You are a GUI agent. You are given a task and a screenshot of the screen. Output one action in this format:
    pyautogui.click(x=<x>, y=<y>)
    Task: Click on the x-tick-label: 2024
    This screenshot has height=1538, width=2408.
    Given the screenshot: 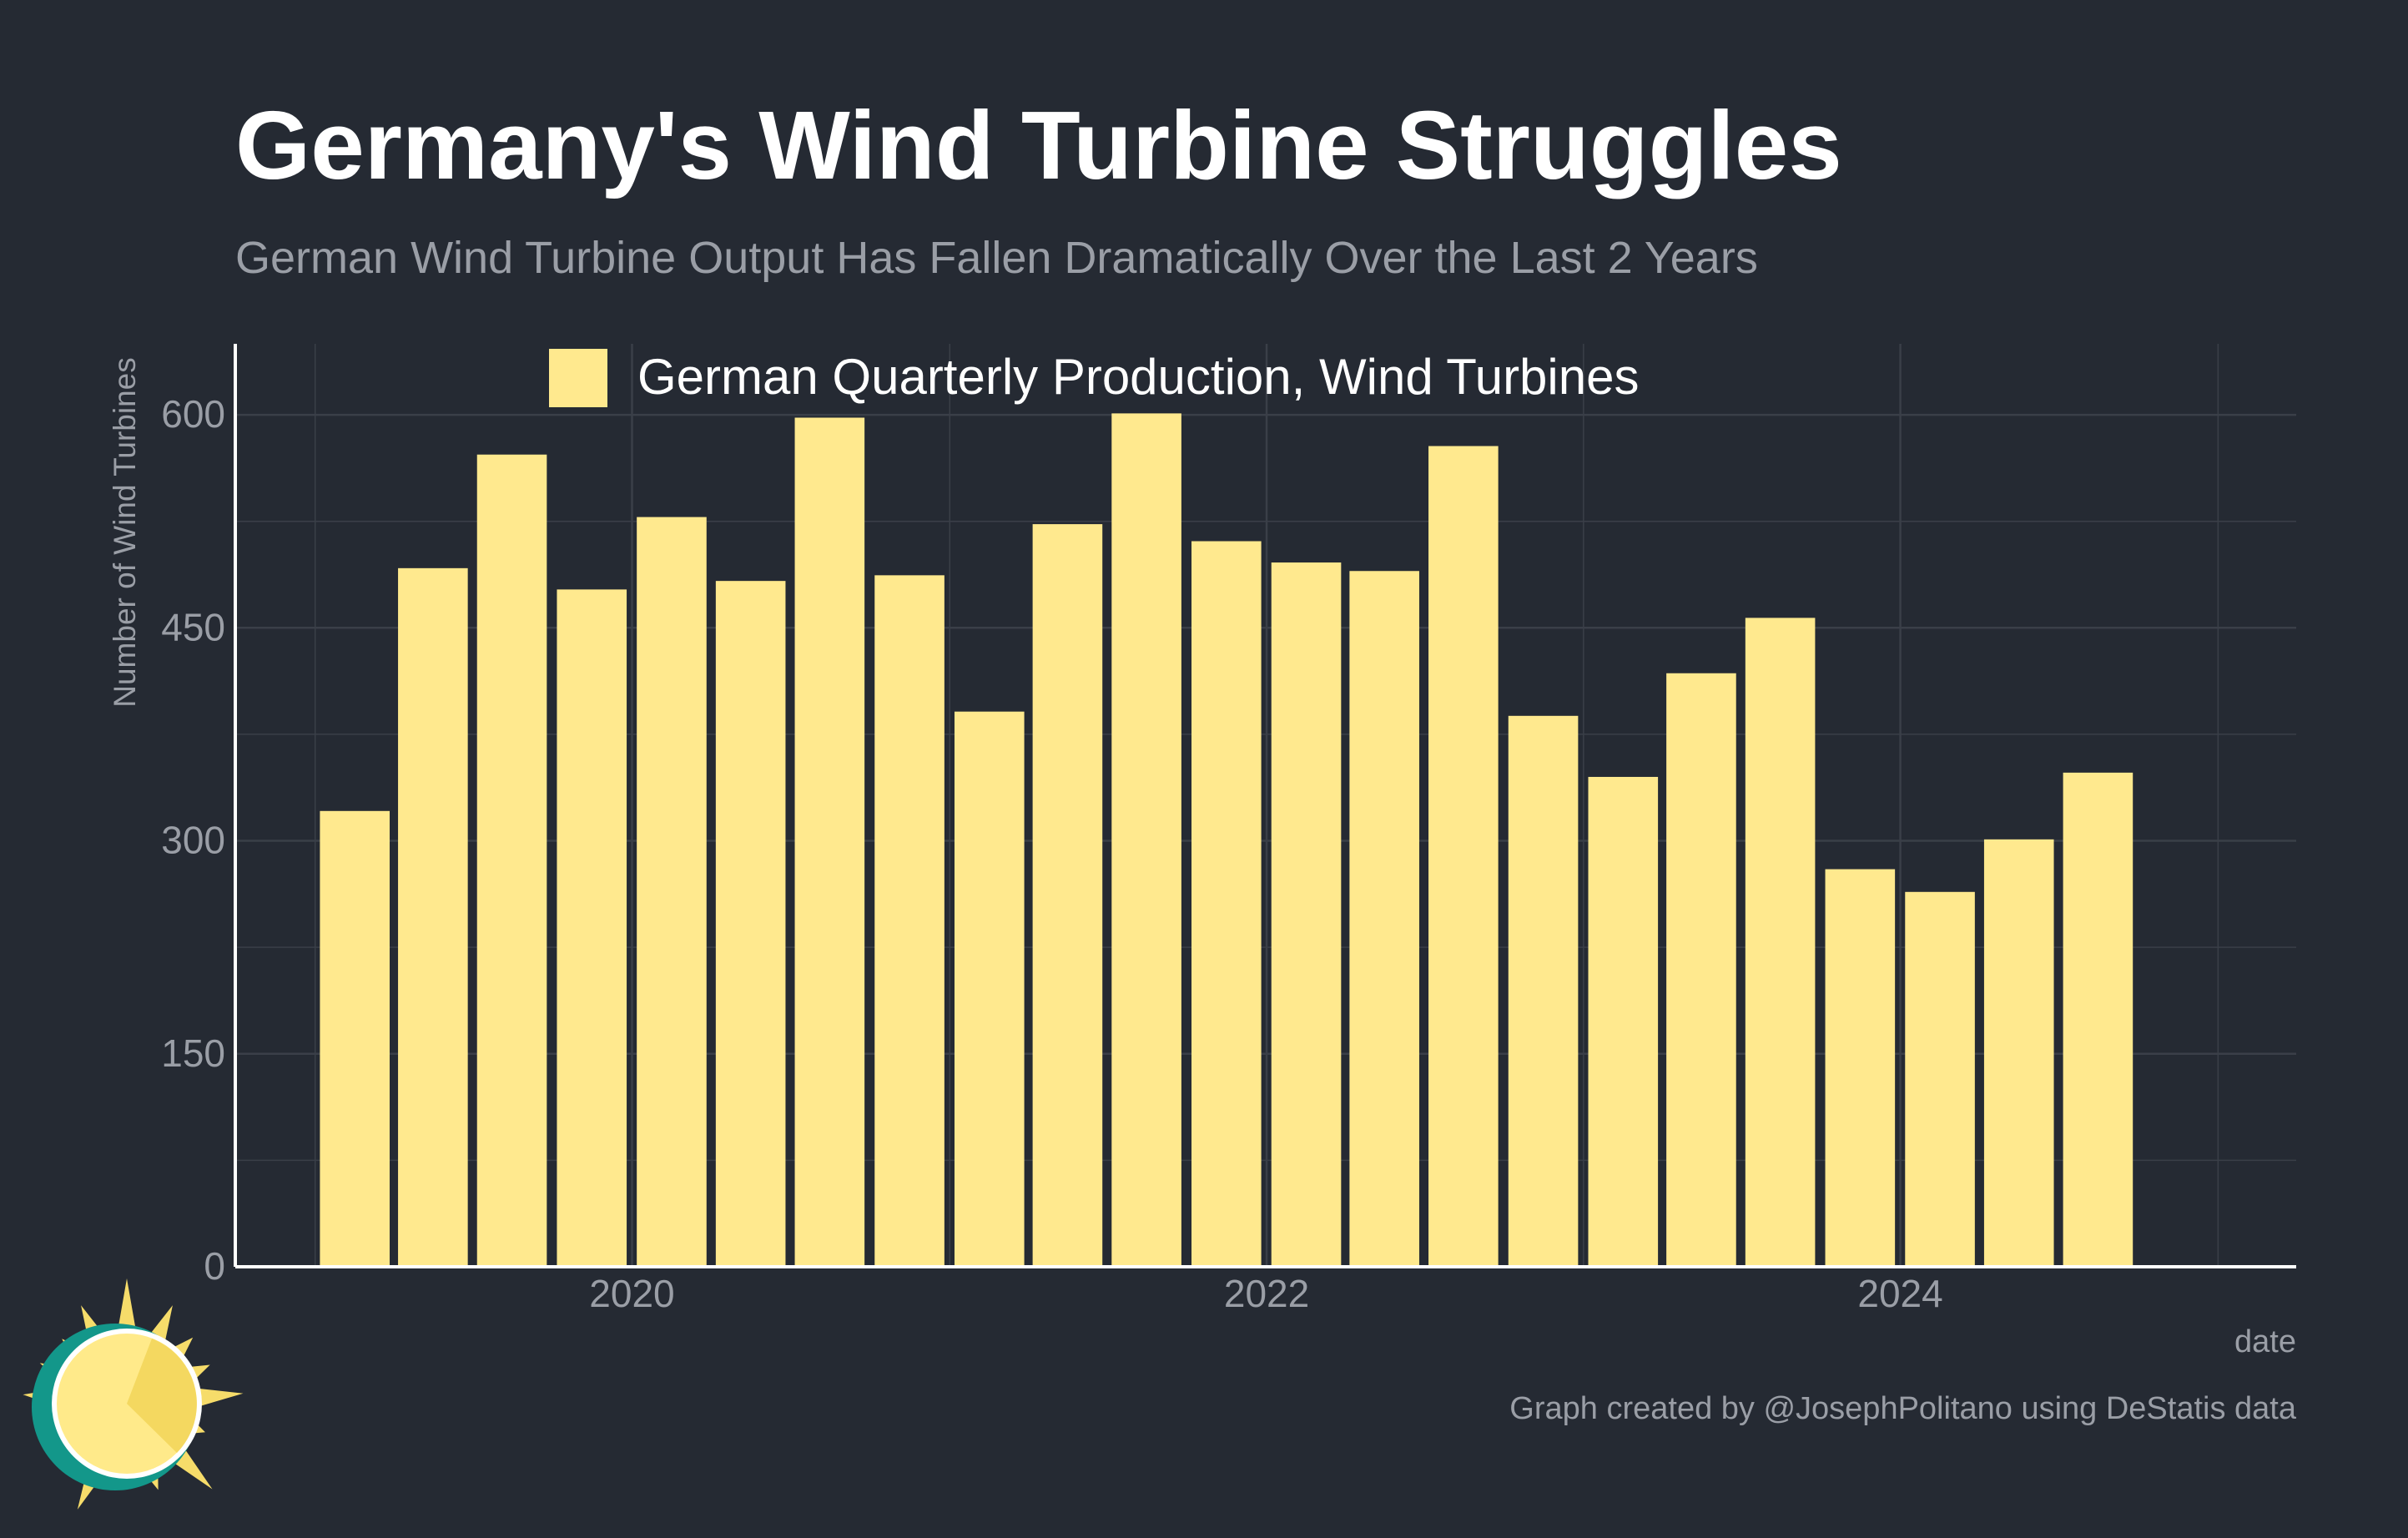 What is the action you would take?
    pyautogui.click(x=1899, y=1293)
    